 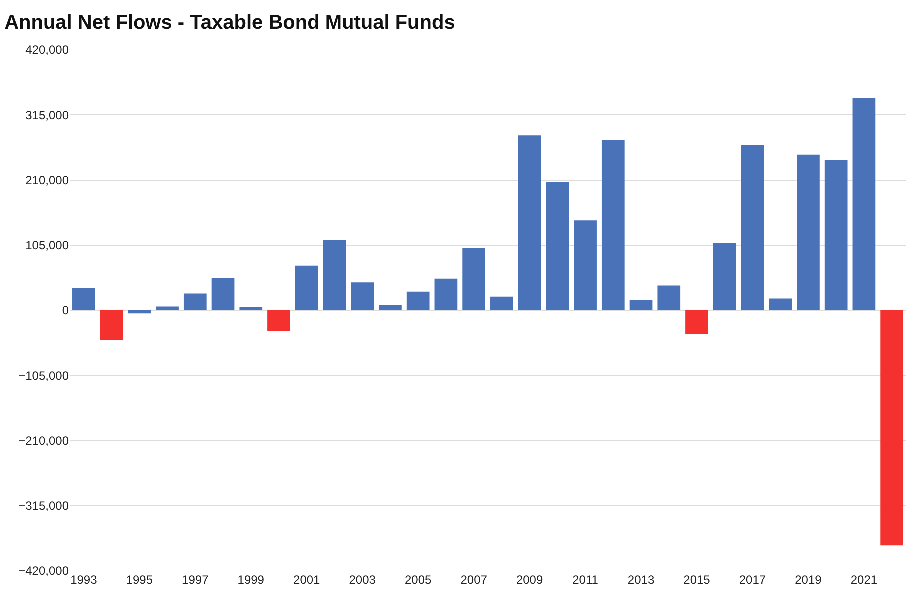 What do you see at coordinates (44, 506) in the screenshot?
I see `y-tick-label: −315,000` at bounding box center [44, 506].